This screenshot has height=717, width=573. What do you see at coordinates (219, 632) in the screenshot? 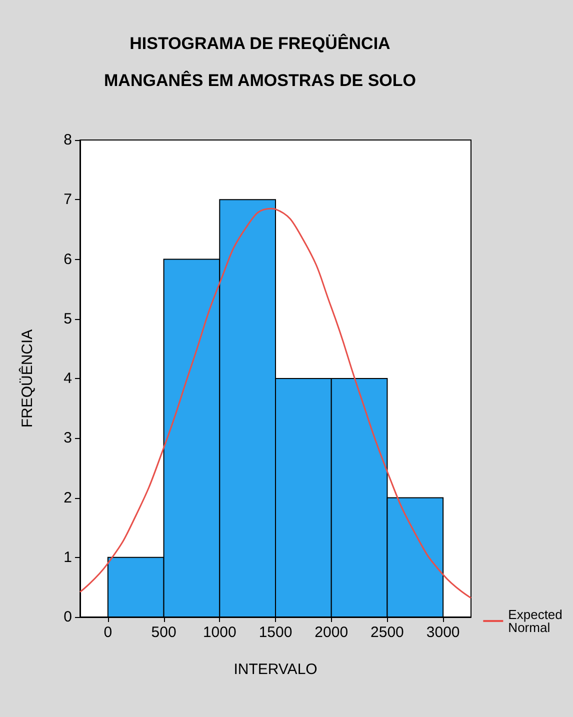
I see `x-tick-label: 1000` at bounding box center [219, 632].